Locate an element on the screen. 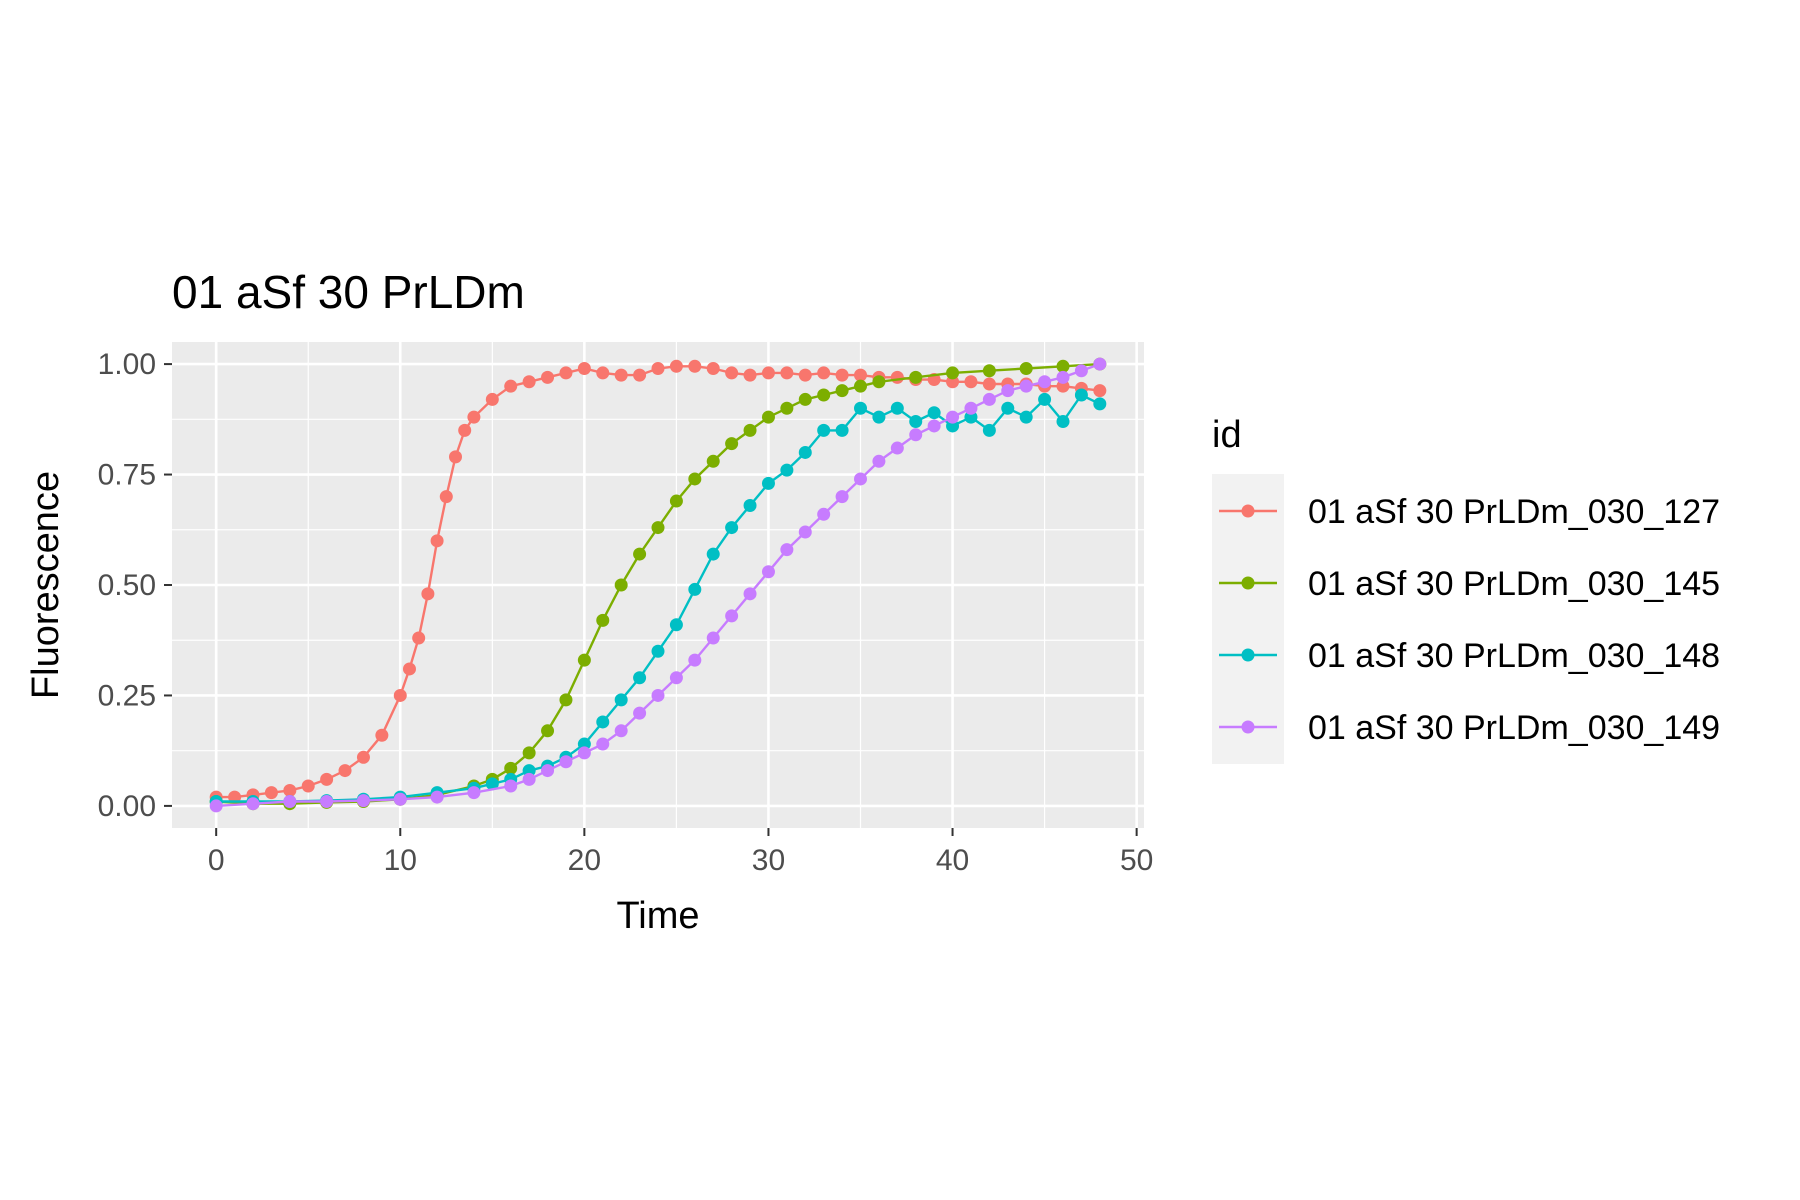 The height and width of the screenshot is (1200, 1800). legend-title: id is located at coordinates (1227, 435).